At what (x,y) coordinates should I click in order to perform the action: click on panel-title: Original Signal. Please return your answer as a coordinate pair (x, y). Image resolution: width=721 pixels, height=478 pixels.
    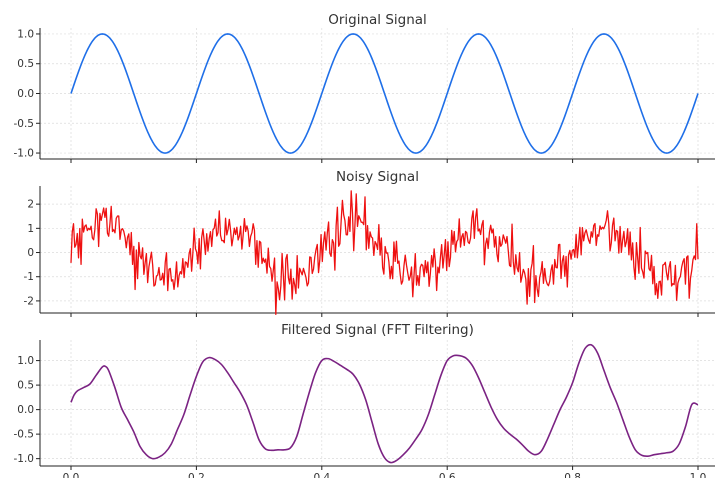
    Looking at the image, I should click on (377, 20).